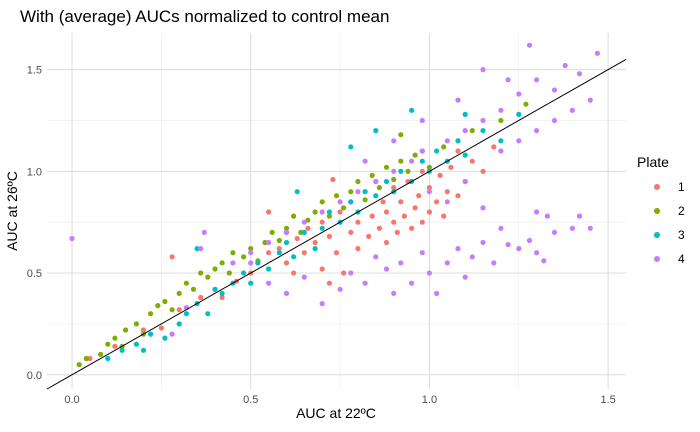 Image resolution: width=700 pixels, height=432 pixels. I want to click on legend: Plate 1 2 3 4, so click(661, 210).